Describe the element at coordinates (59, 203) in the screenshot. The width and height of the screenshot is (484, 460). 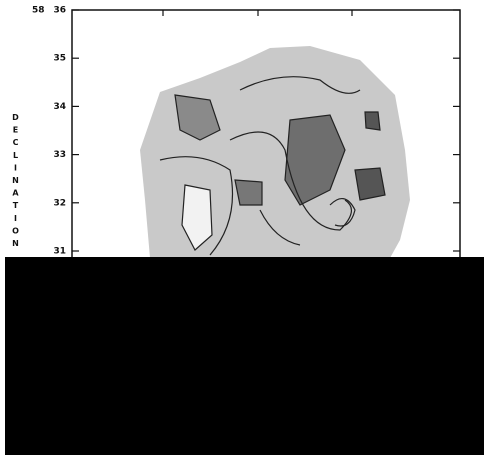
I see `y-tick-label: 32` at that location.